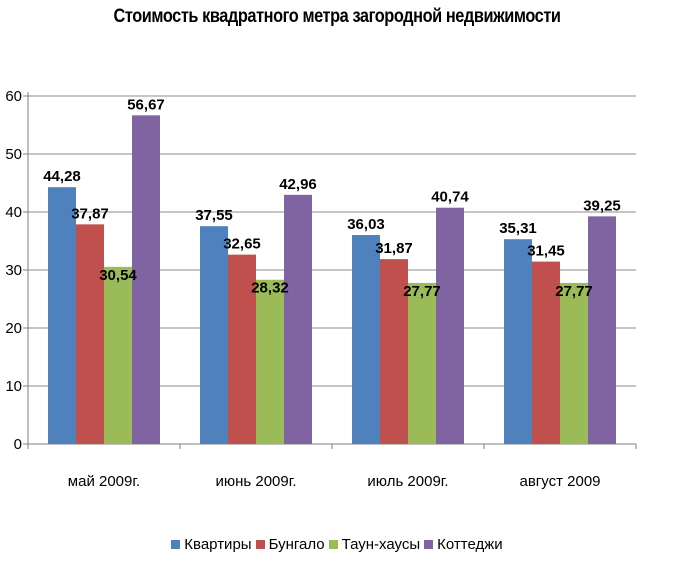  What do you see at coordinates (218, 544) in the screenshot?
I see `legend-label: Квартиры` at bounding box center [218, 544].